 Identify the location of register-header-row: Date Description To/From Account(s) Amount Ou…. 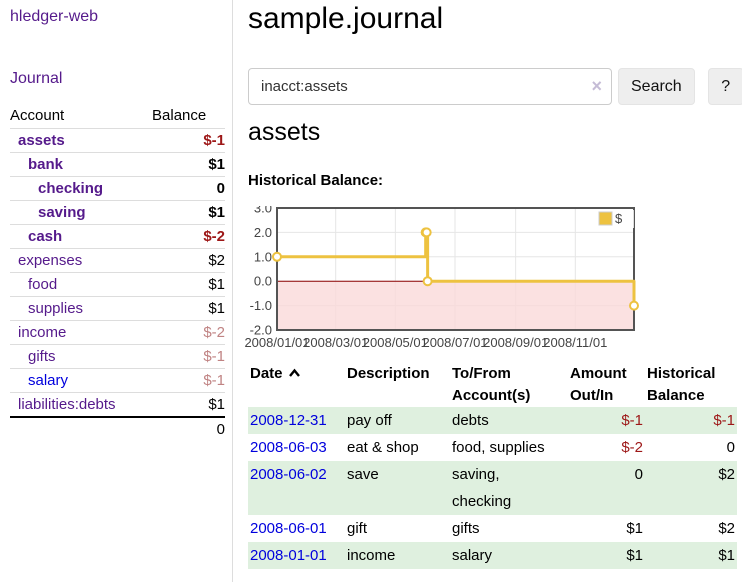
(492, 385).